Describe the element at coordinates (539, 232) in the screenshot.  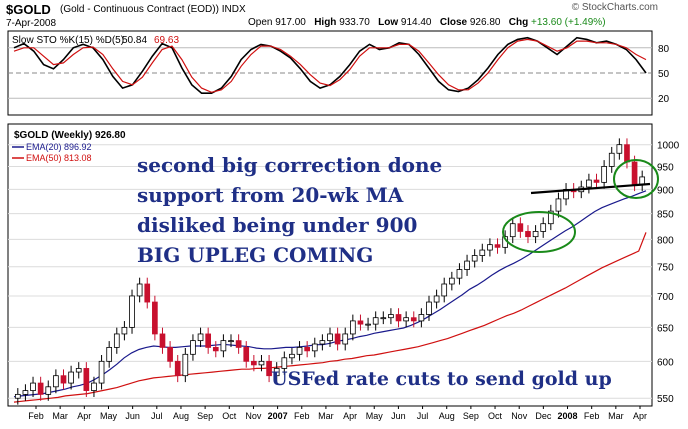
I see `first-correction-circle` at that location.